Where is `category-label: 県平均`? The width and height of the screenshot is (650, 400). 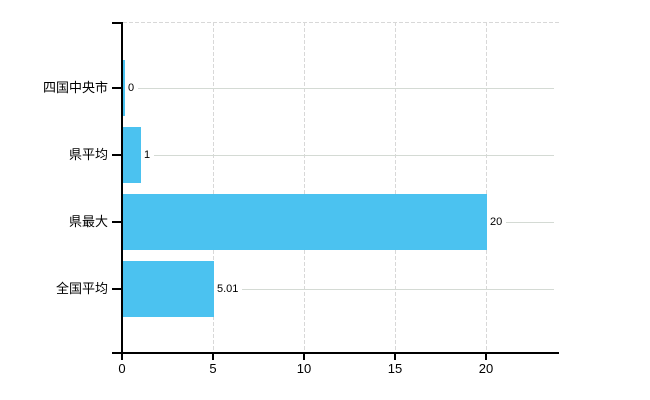
category-label: 県平均 is located at coordinates (88, 154).